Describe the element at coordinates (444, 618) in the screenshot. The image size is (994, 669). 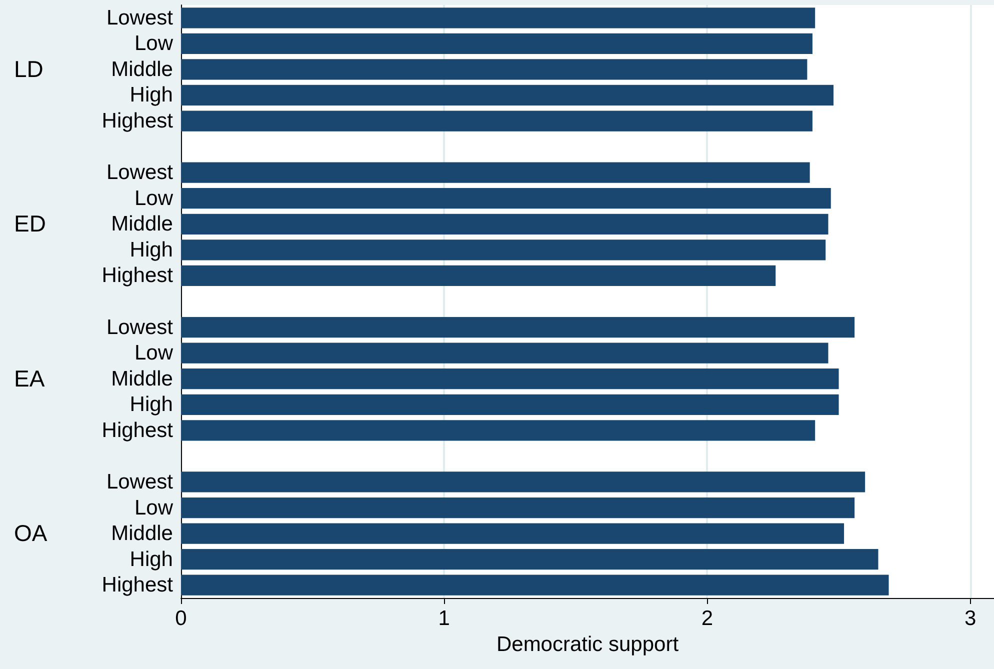
I see `x-tick-label: 1` at that location.